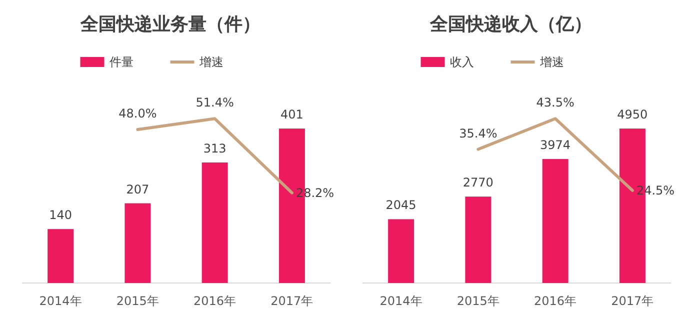  I want to click on data-label: 35.4%, so click(478, 133).